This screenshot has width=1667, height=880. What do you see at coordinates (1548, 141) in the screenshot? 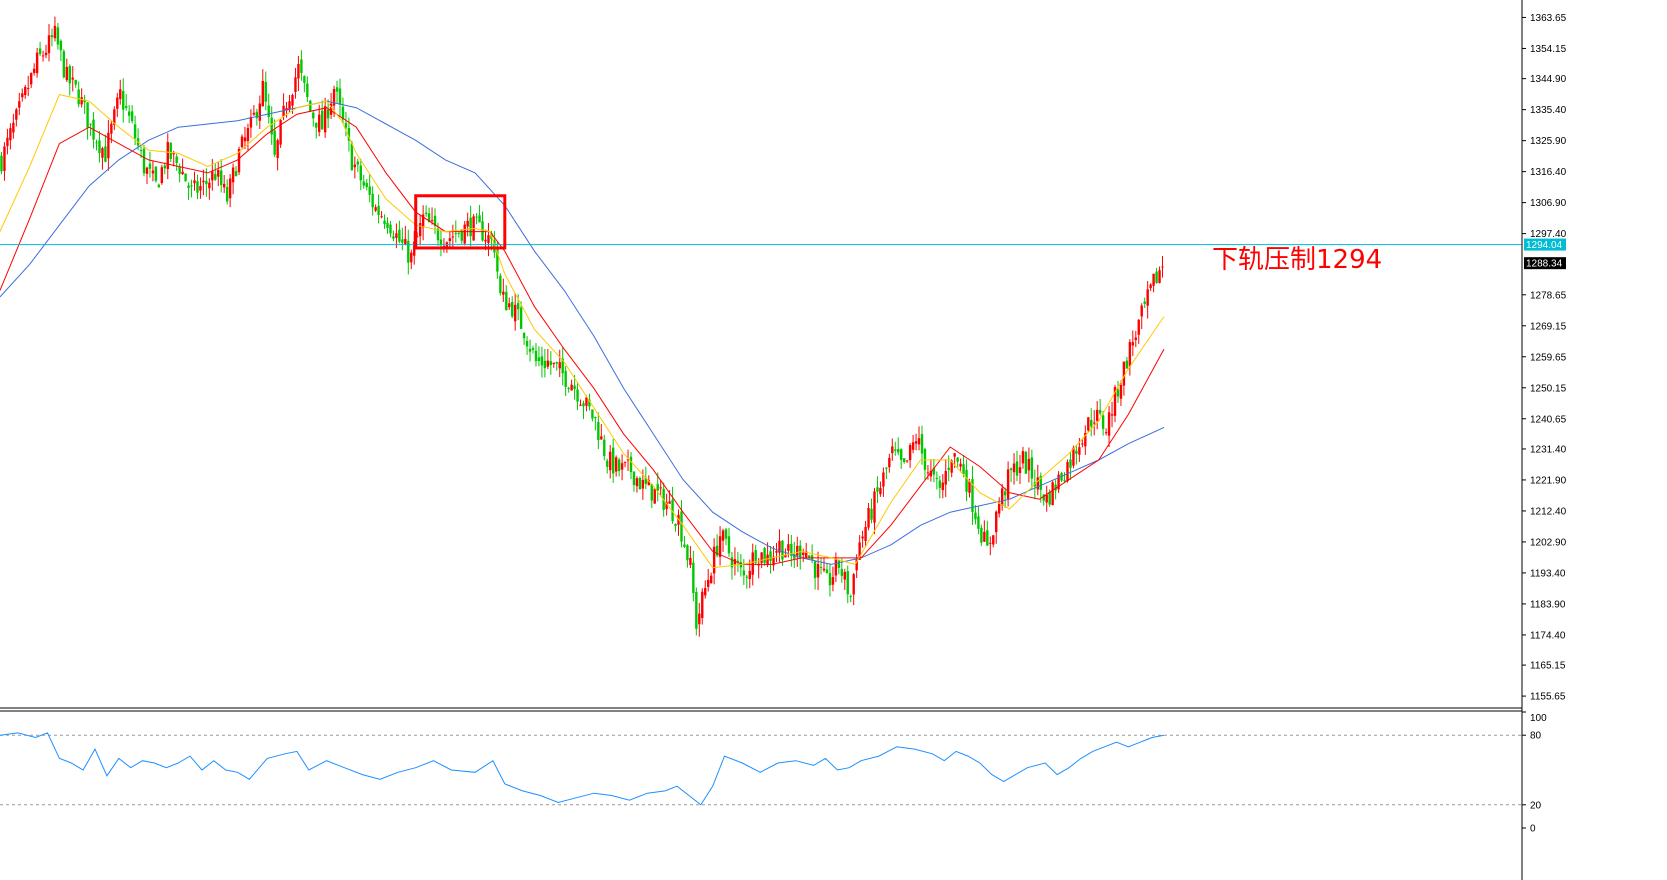
I see `price-tick-label: 1325.90` at bounding box center [1548, 141].